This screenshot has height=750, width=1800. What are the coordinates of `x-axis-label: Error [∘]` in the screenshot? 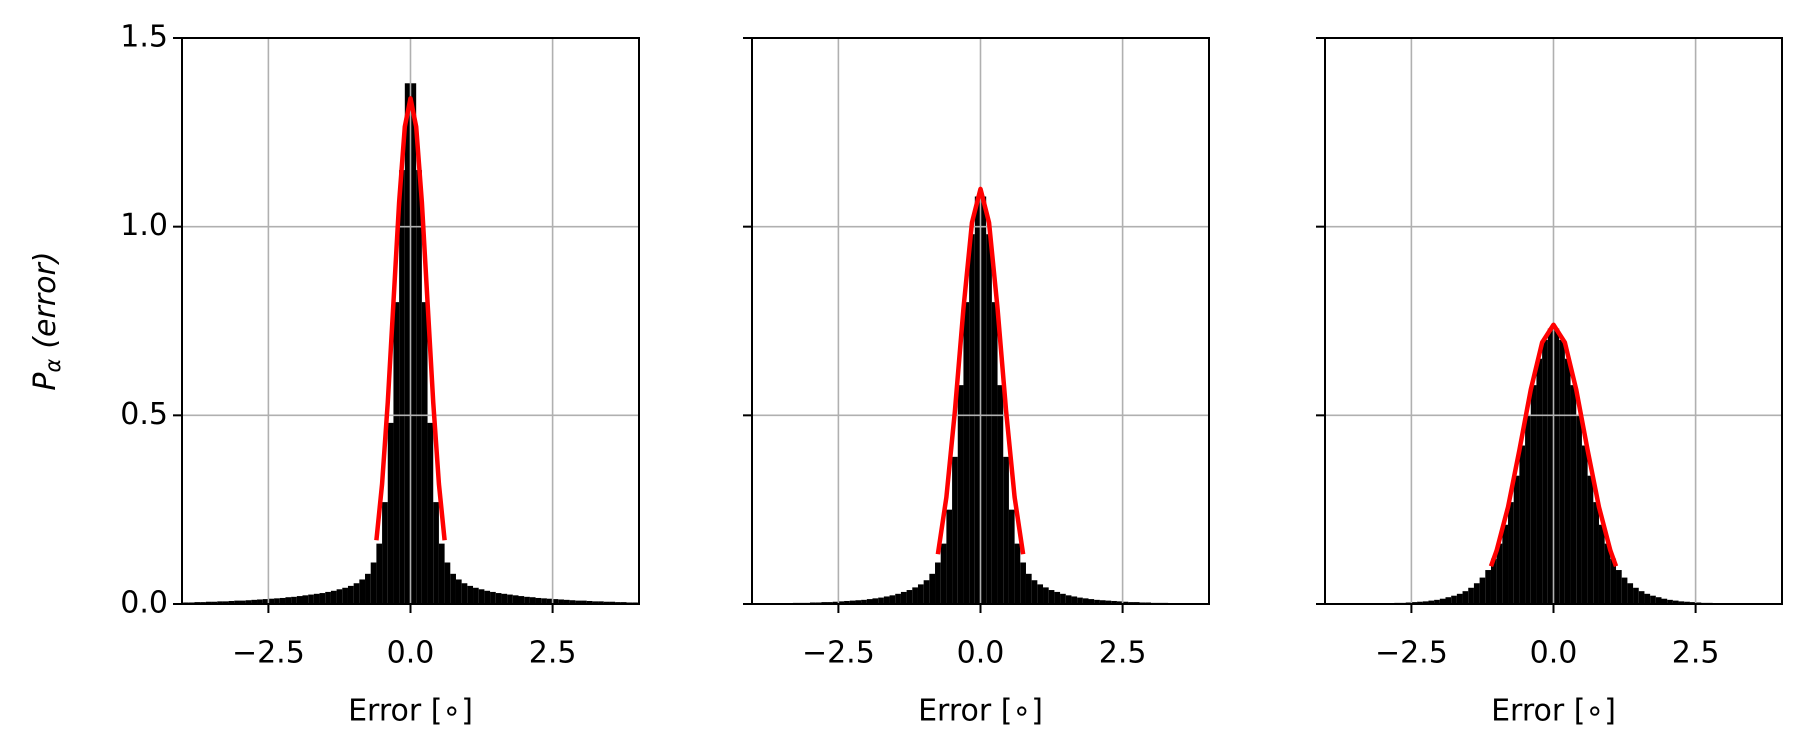 It's located at (1553, 711).